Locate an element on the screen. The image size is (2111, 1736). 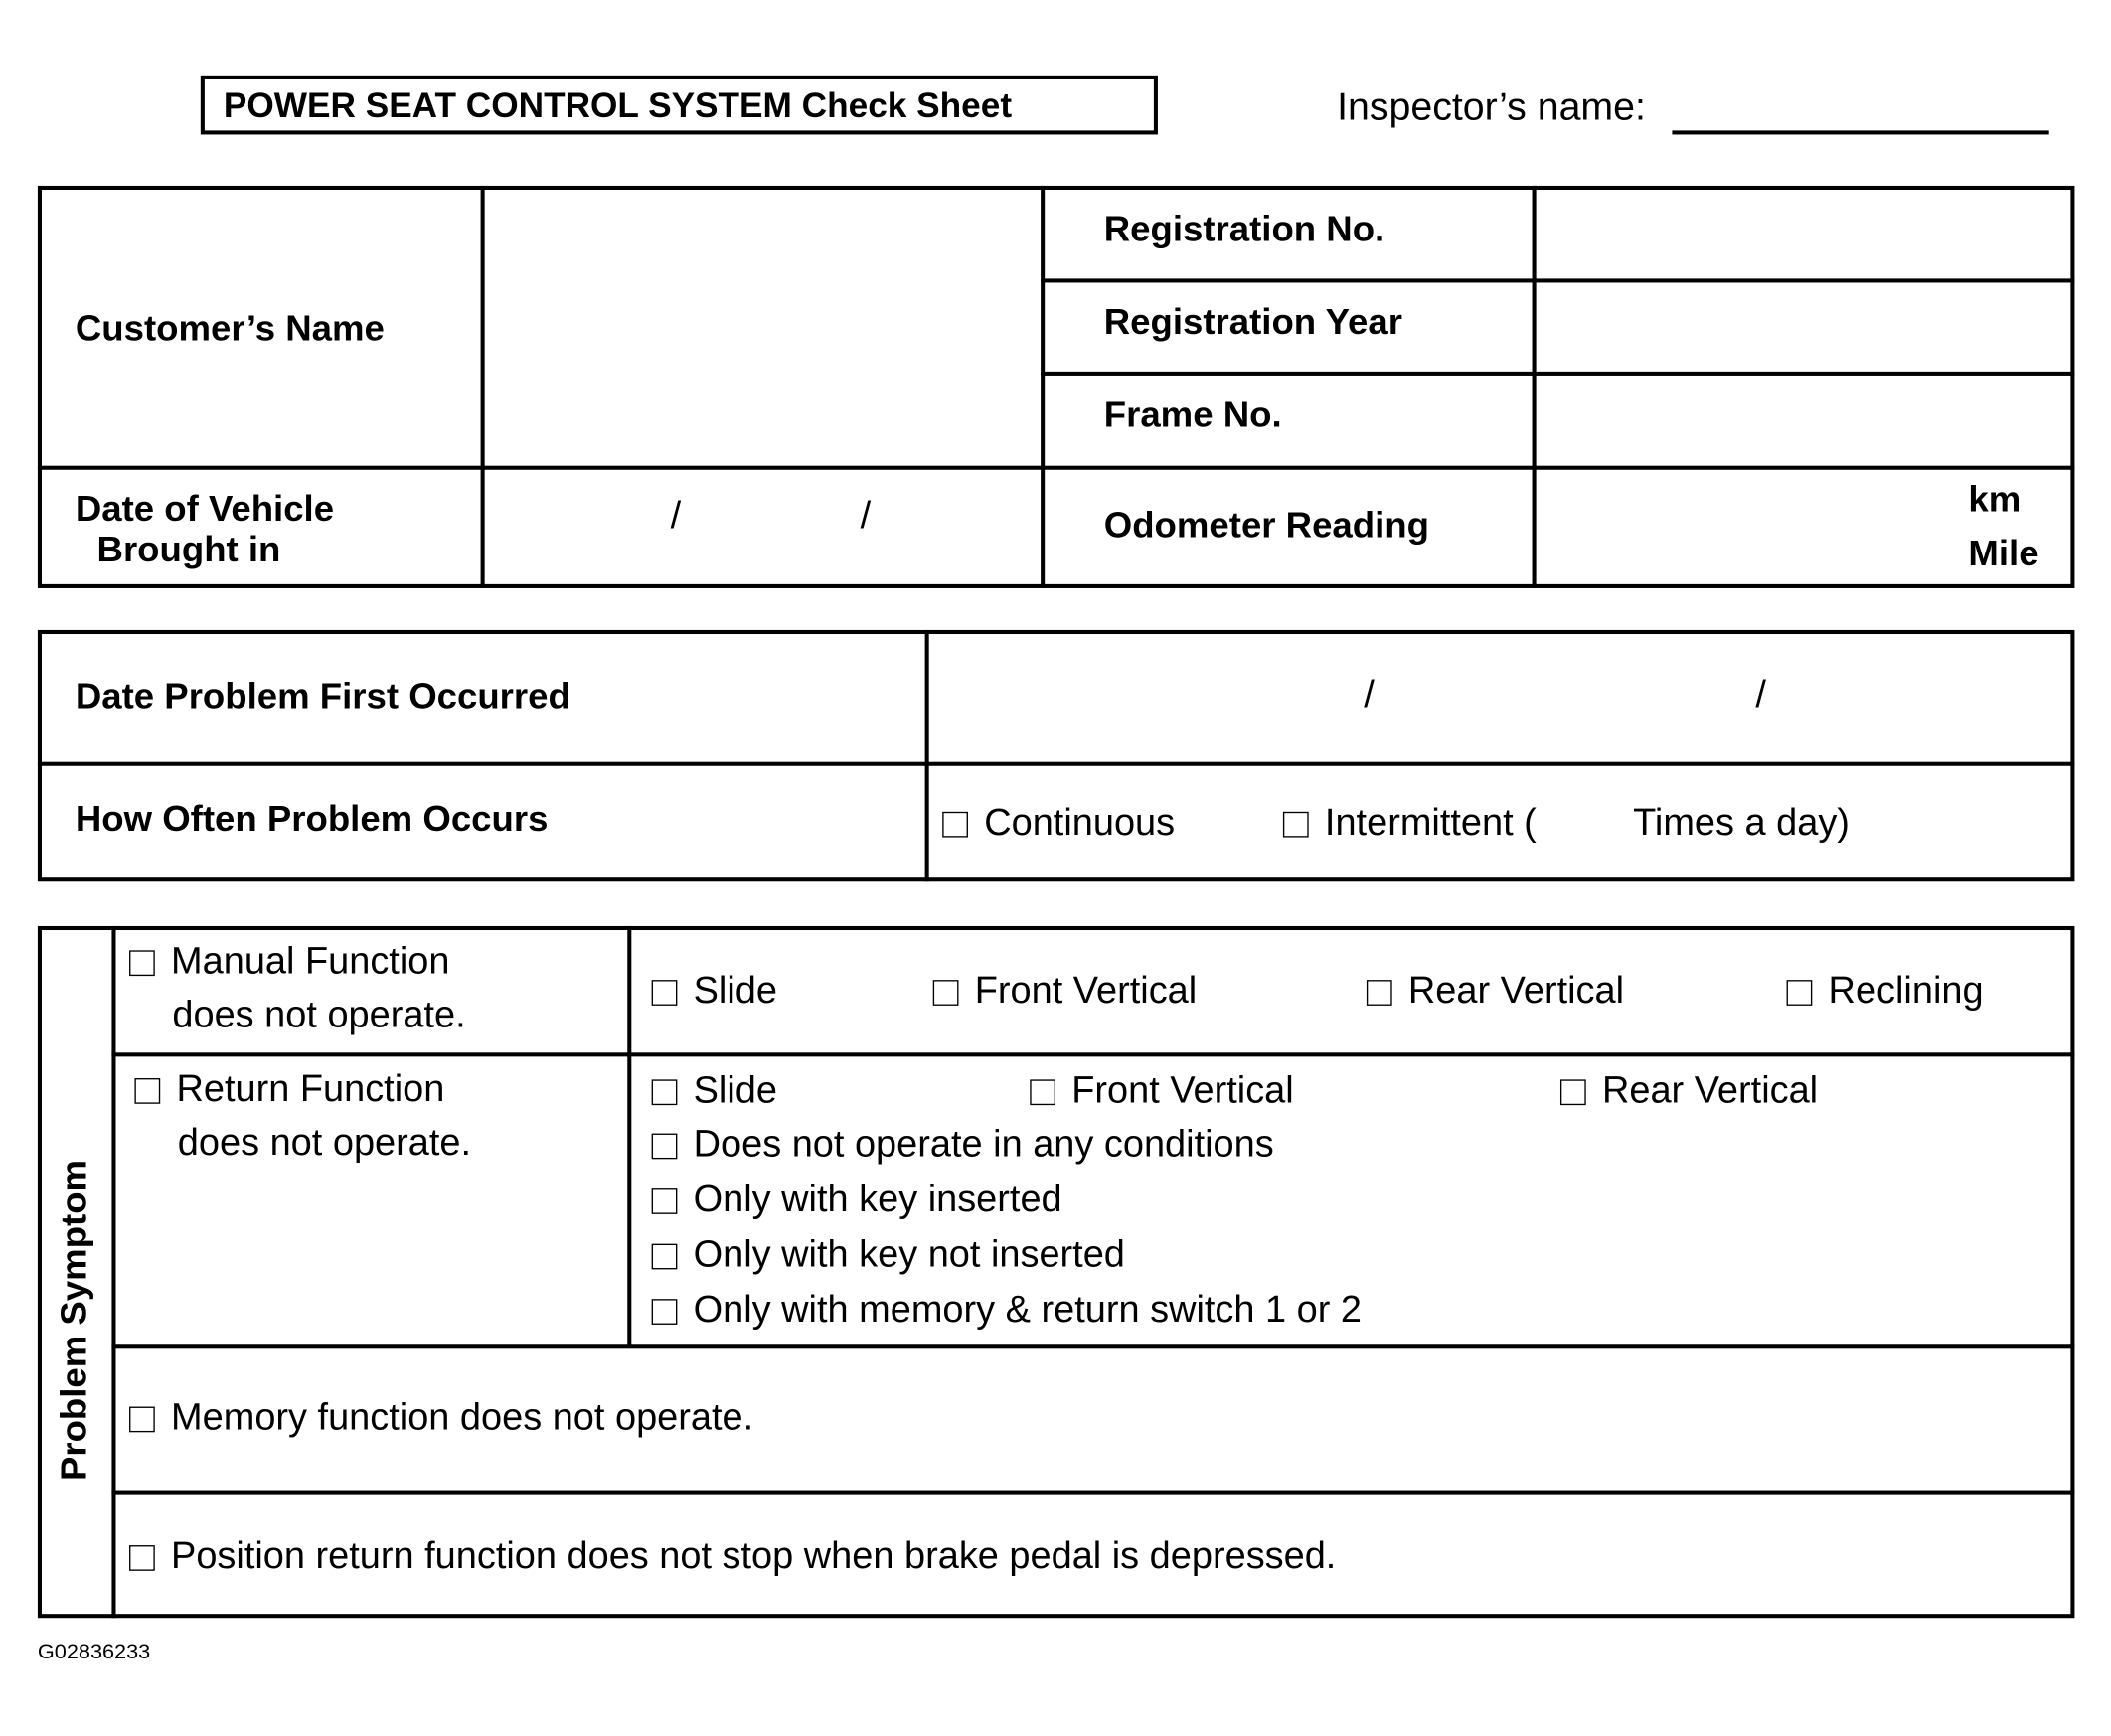
how-often-label: How Often Problem Occurs is located at coordinates (312, 818).